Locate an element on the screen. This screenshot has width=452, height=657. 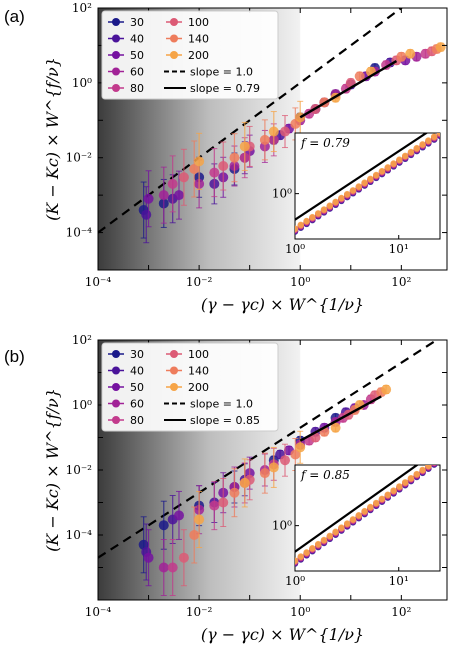
x-tick-label: 10² is located at coordinates (401, 612).